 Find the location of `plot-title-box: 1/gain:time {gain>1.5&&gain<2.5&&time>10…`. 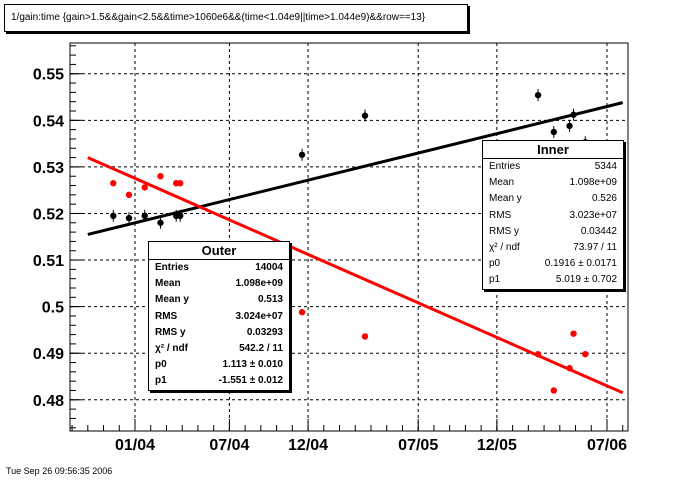

plot-title-box: 1/gain:time {gain>1.5&&gain<2.5&&time>10… is located at coordinates (236, 18).